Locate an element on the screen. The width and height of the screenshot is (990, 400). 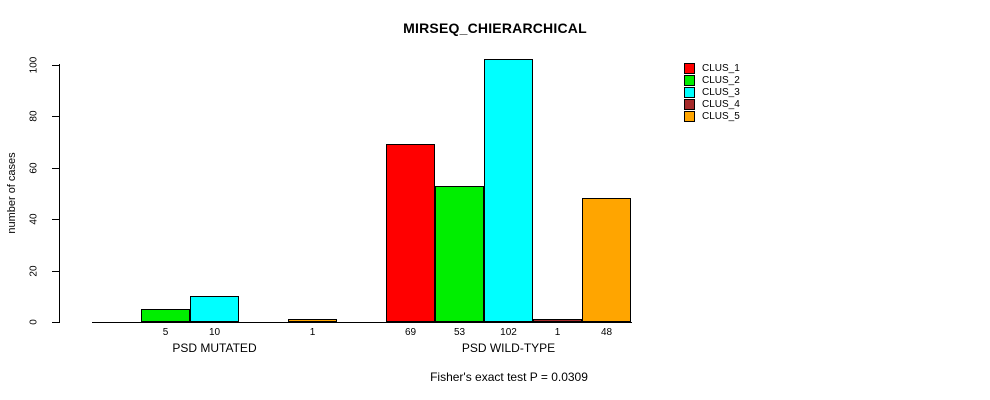
footnote-fishers-test: Fisher's exact test P = 0.0309 is located at coordinates (509, 377).